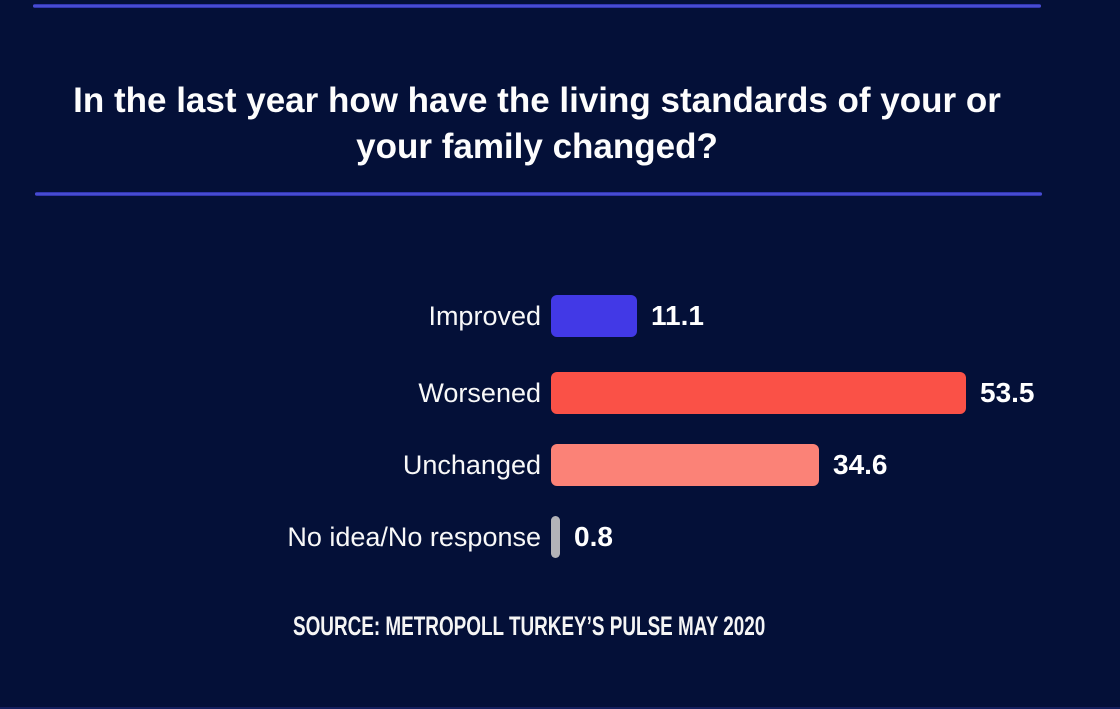 The width and height of the screenshot is (1120, 709). I want to click on bottom-edge-strip, so click(560, 708).